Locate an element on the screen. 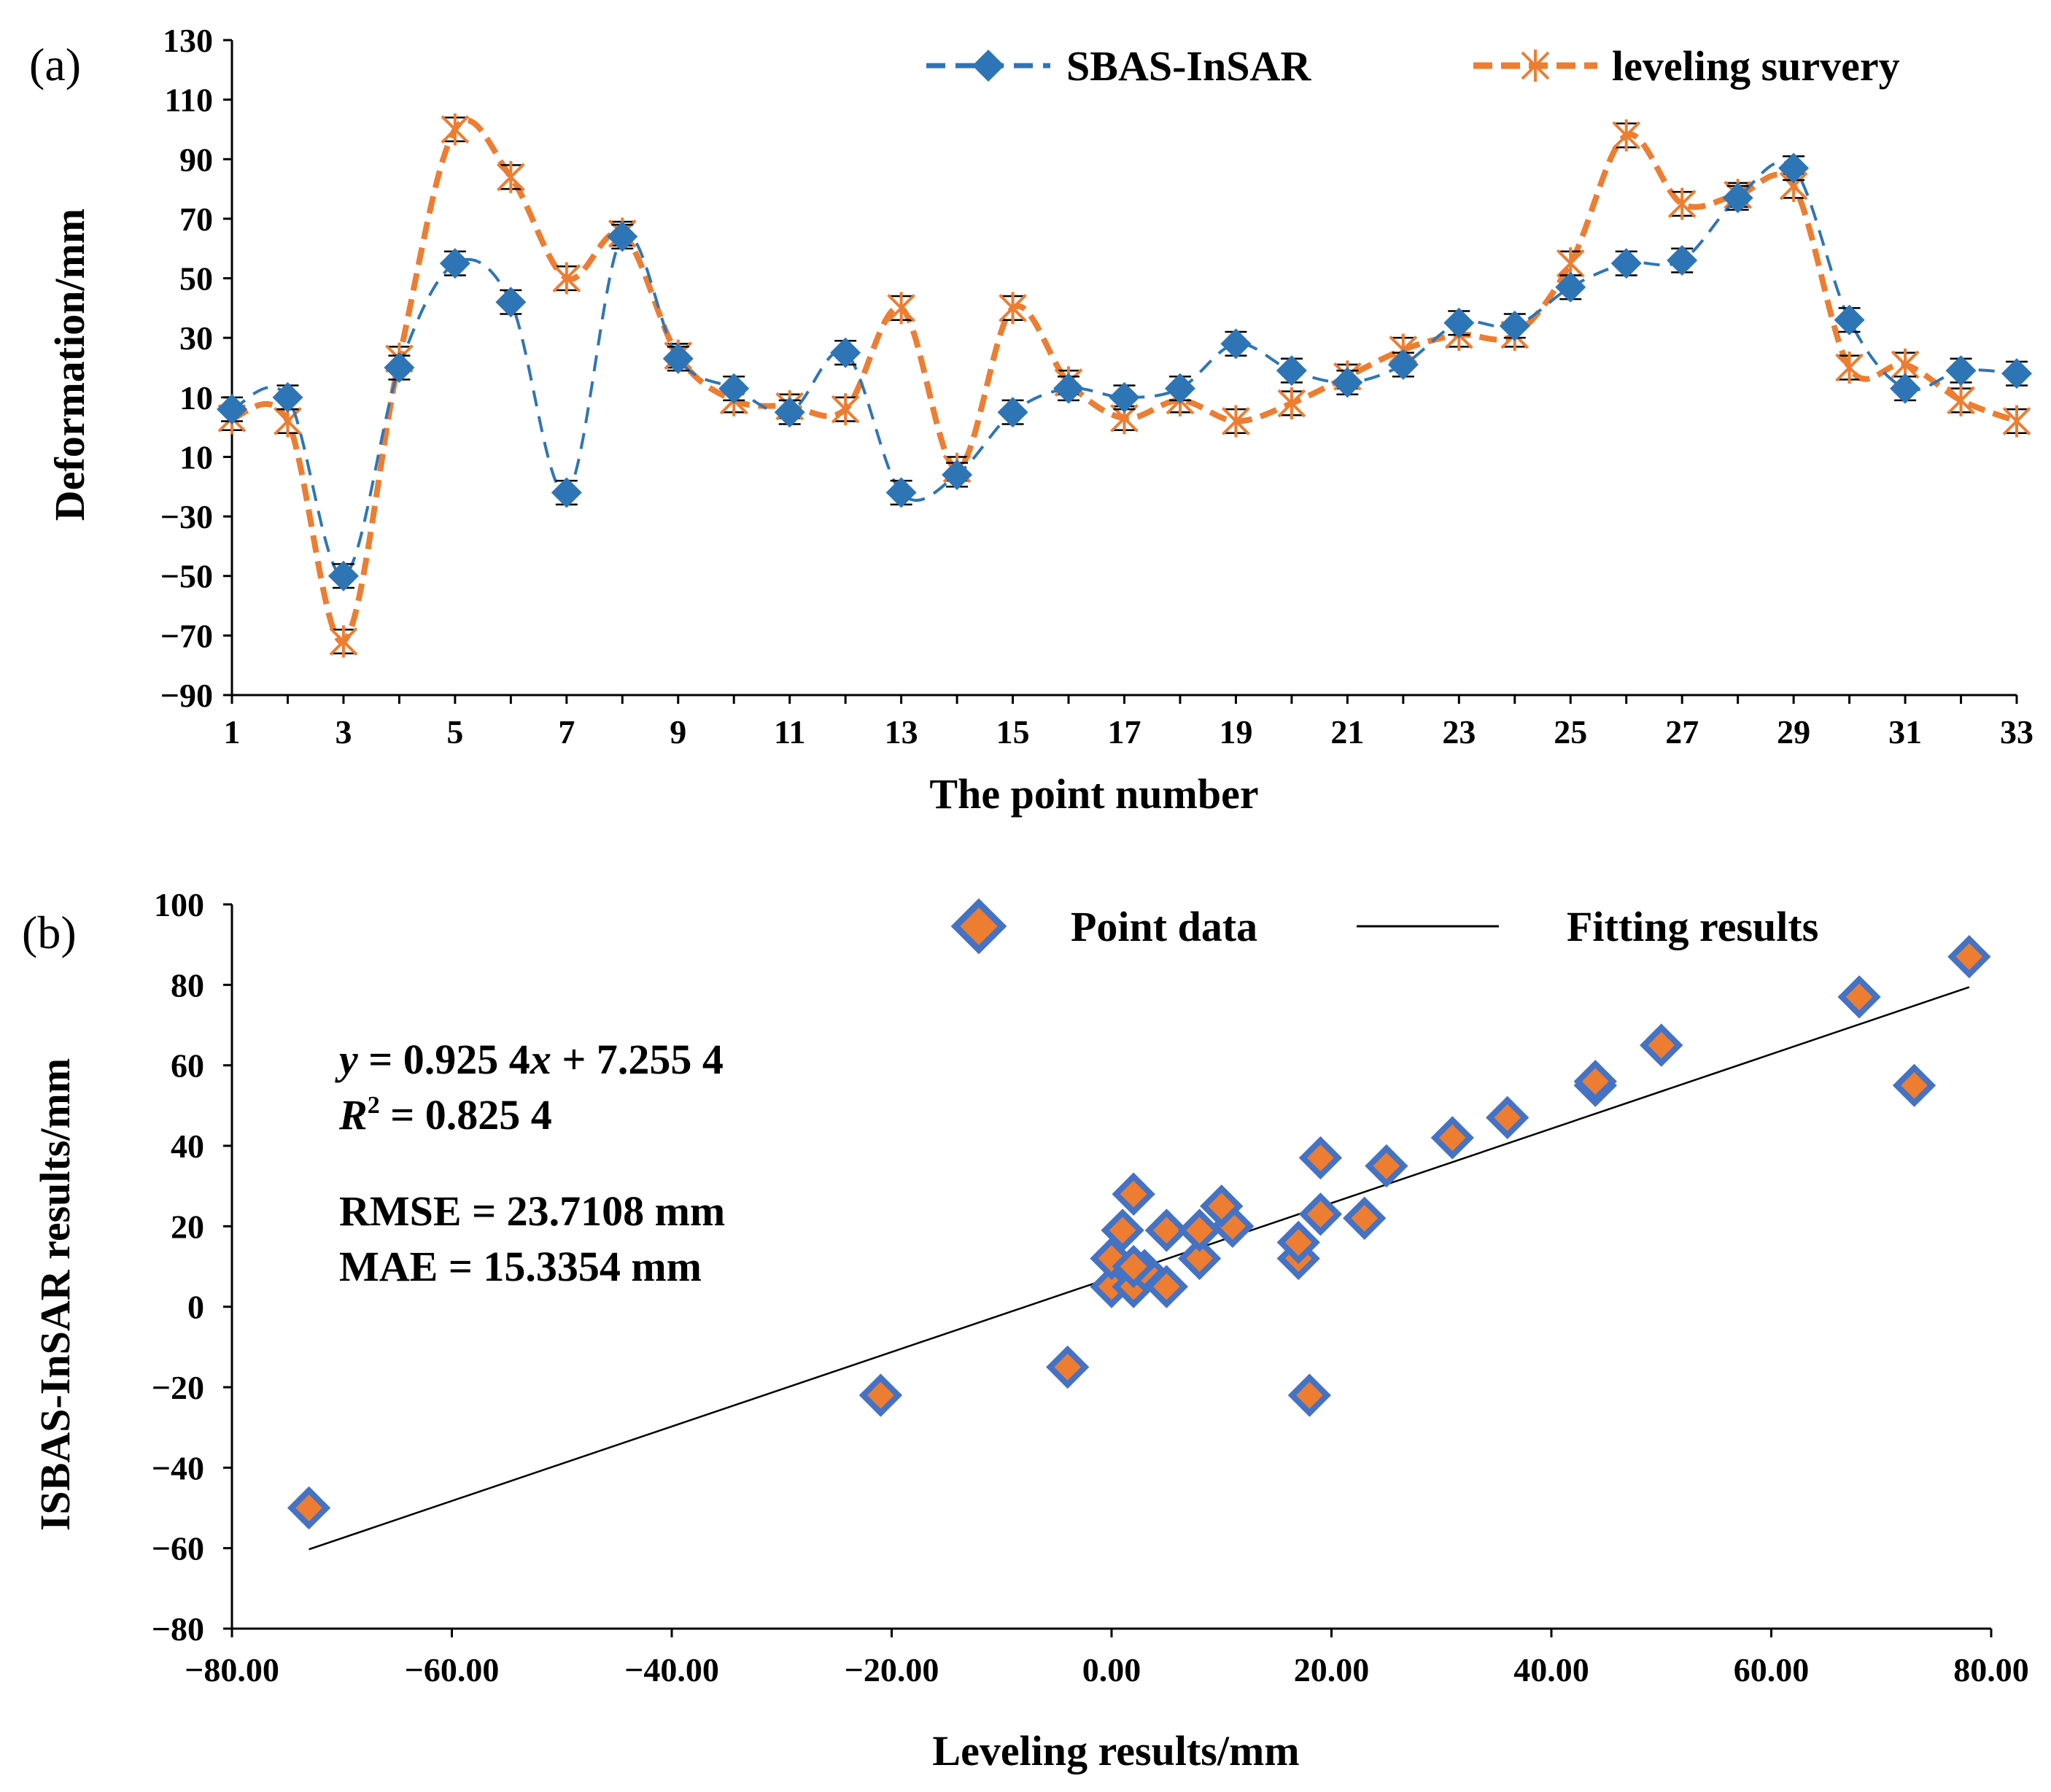 This screenshot has width=2051, height=1792. x-tick-label: 9 is located at coordinates (678, 731).